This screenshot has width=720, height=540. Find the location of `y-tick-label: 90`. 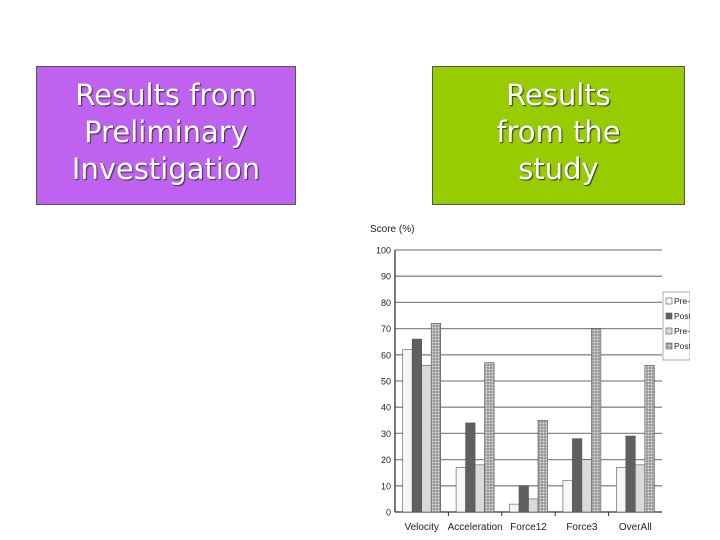

y-tick-label: 90 is located at coordinates (386, 277).